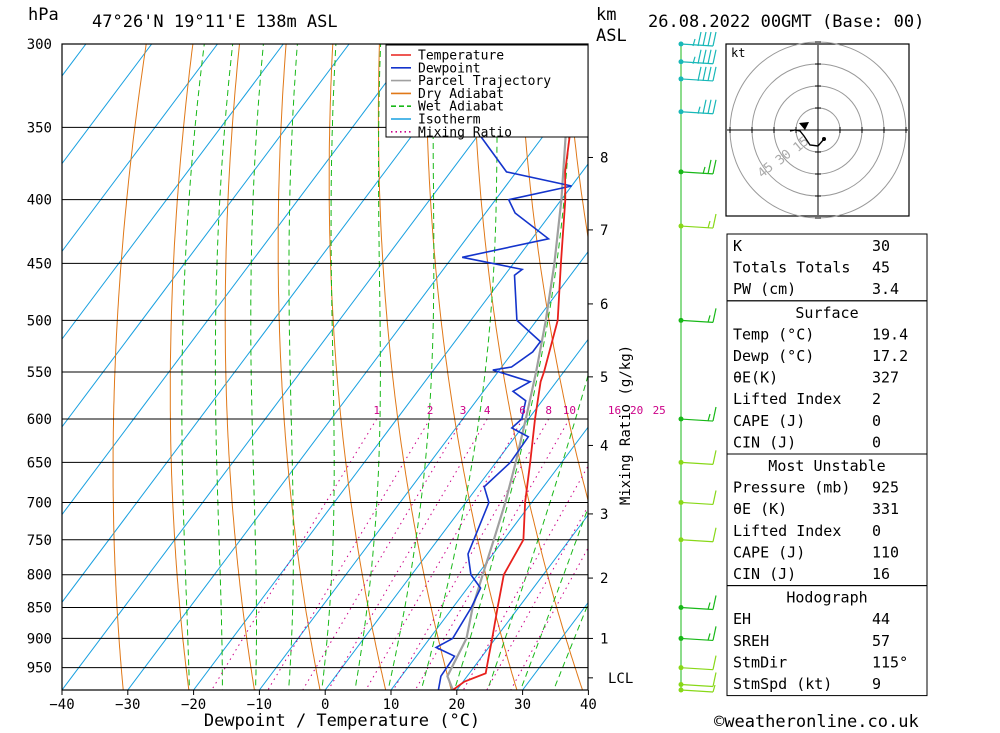 Image resolution: width=1000 pixels, height=733 pixels. Describe the element at coordinates (604, 231) in the screenshot. I see `height-tick-label: 7` at that location.